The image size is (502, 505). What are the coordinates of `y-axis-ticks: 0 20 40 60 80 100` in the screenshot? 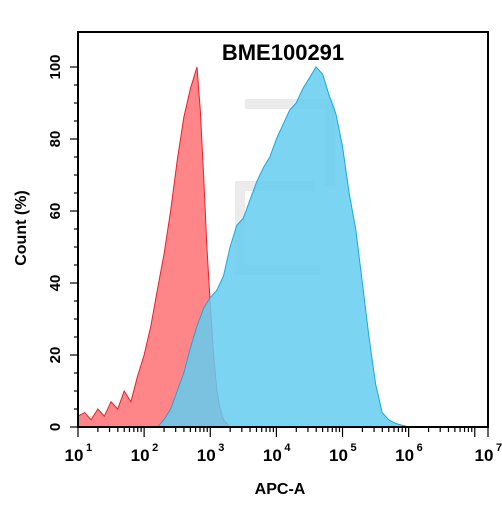 It's located at (62, 242).